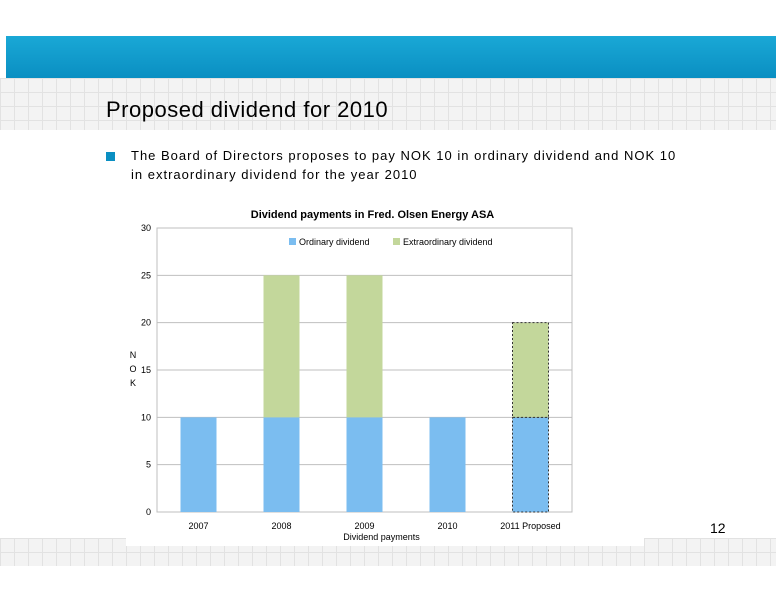 The width and height of the screenshot is (776, 600). I want to click on x-tick-label: 2009, so click(364, 526).